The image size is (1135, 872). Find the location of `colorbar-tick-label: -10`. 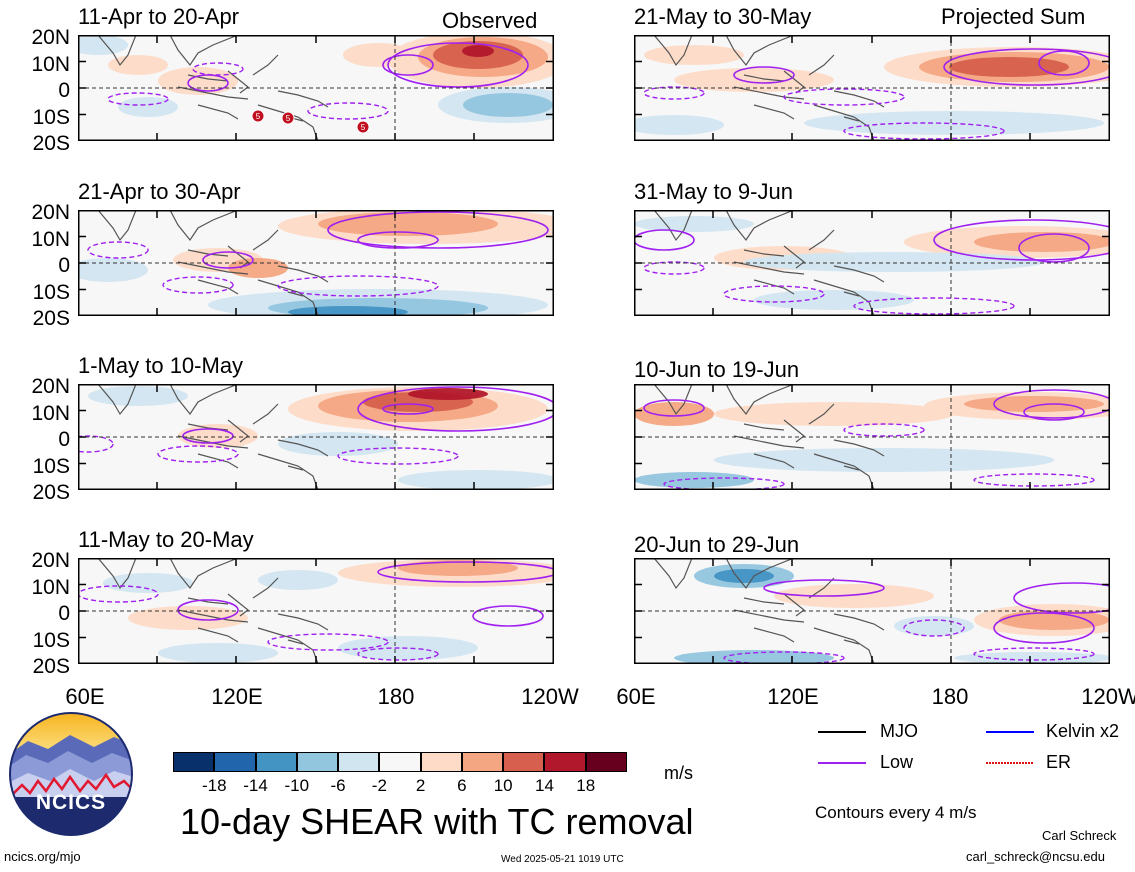

colorbar-tick-label: -10 is located at coordinates (297, 785).